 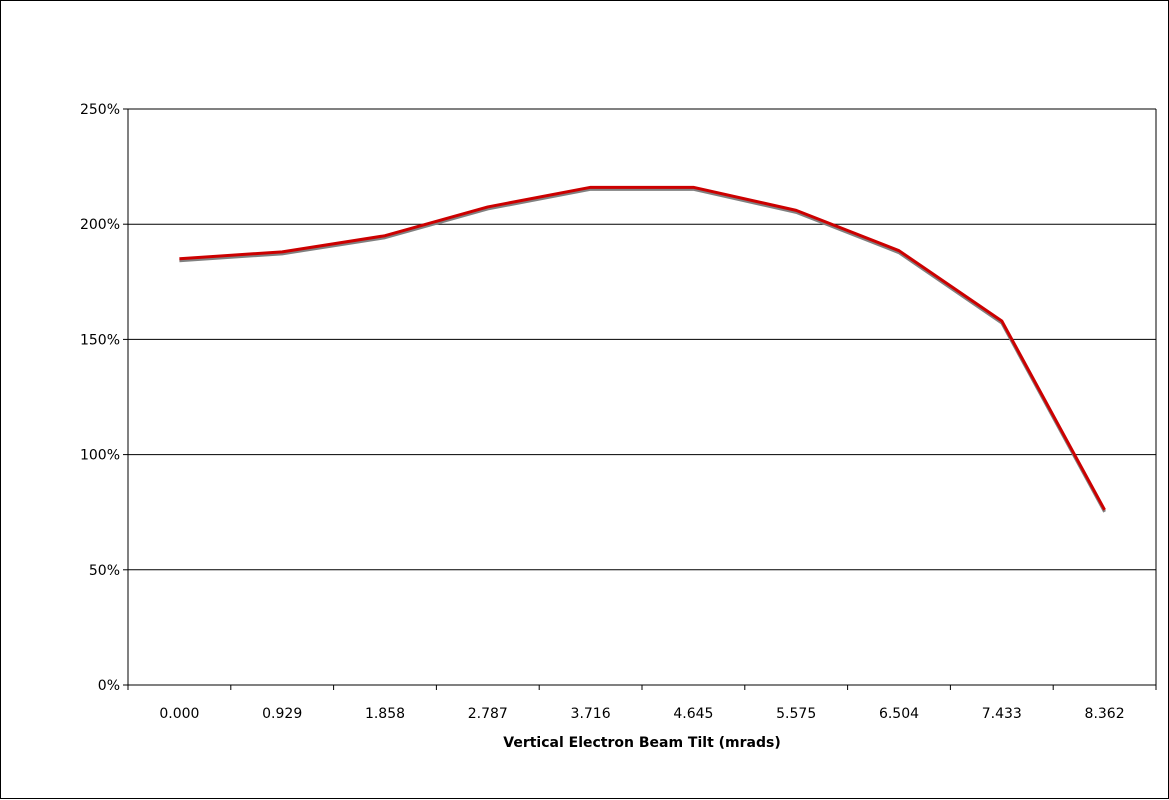 What do you see at coordinates (899, 714) in the screenshot?
I see `x-tick-label: 6.504` at bounding box center [899, 714].